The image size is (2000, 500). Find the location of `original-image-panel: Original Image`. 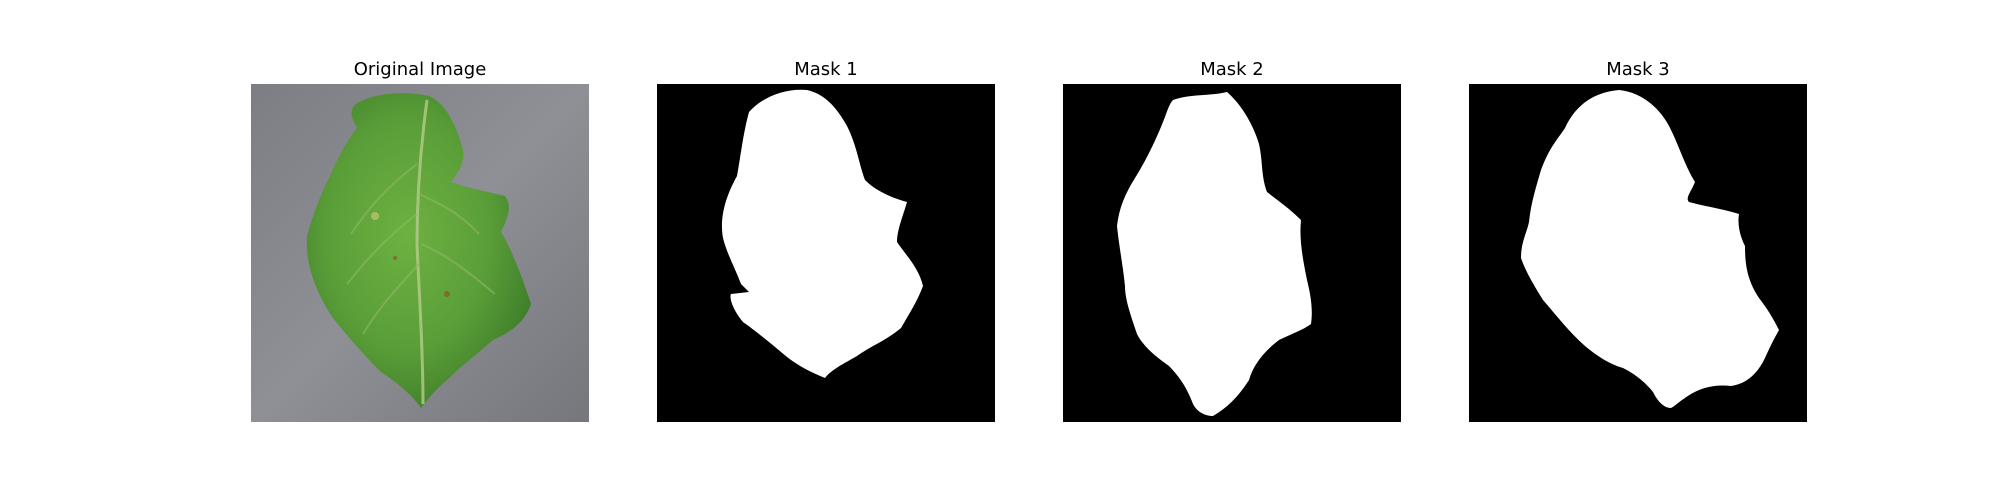

original-image-panel: Original Image is located at coordinates (420, 239).